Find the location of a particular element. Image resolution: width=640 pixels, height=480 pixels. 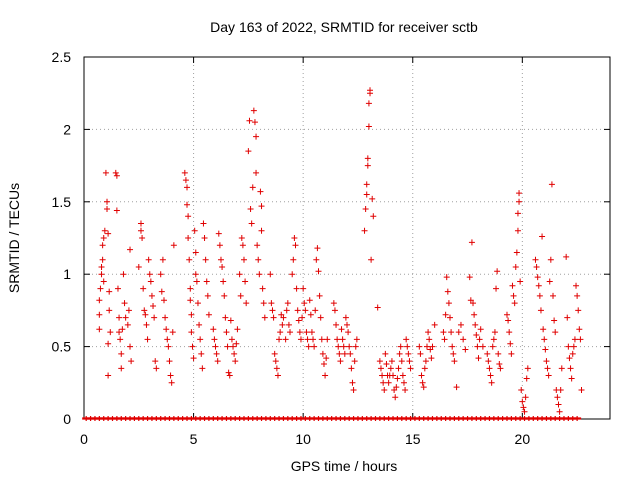

y-tick-label: 1 is located at coordinates (67, 274).